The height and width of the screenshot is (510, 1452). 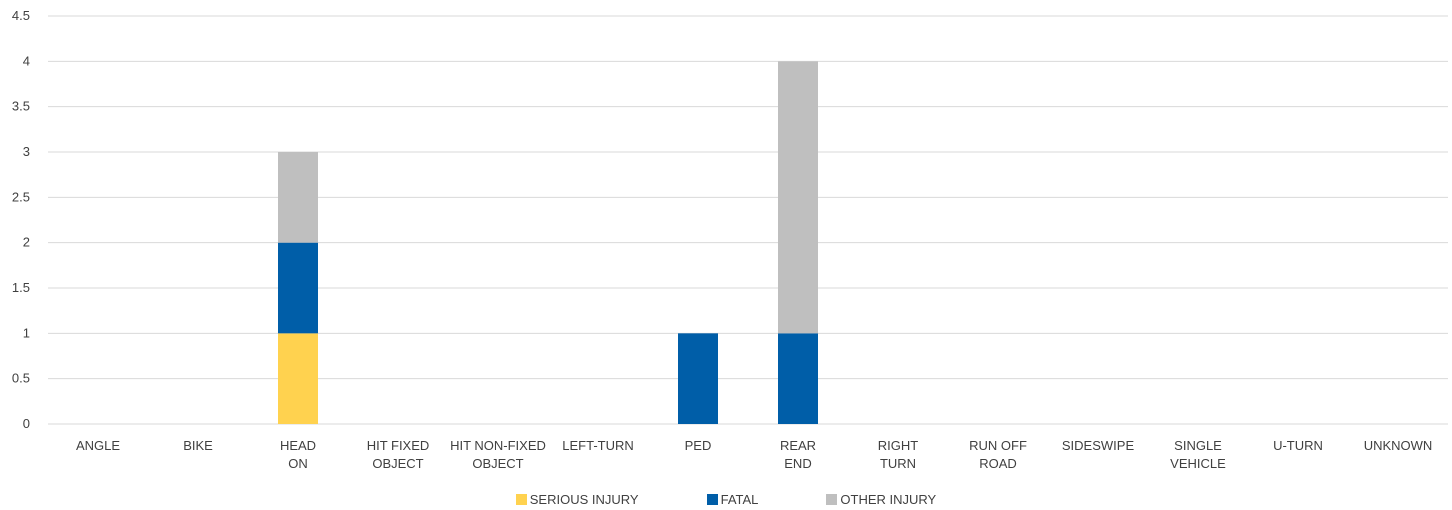 What do you see at coordinates (1098, 445) in the screenshot?
I see `x-tick-label: SIDESWIPE` at bounding box center [1098, 445].